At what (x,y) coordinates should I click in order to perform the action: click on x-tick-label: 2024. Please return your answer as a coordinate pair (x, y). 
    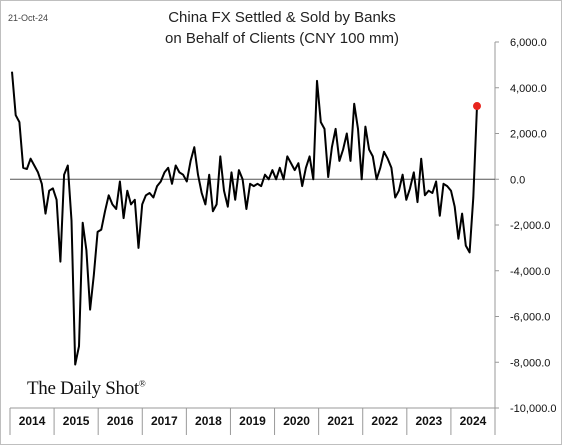
    Looking at the image, I should click on (473, 421).